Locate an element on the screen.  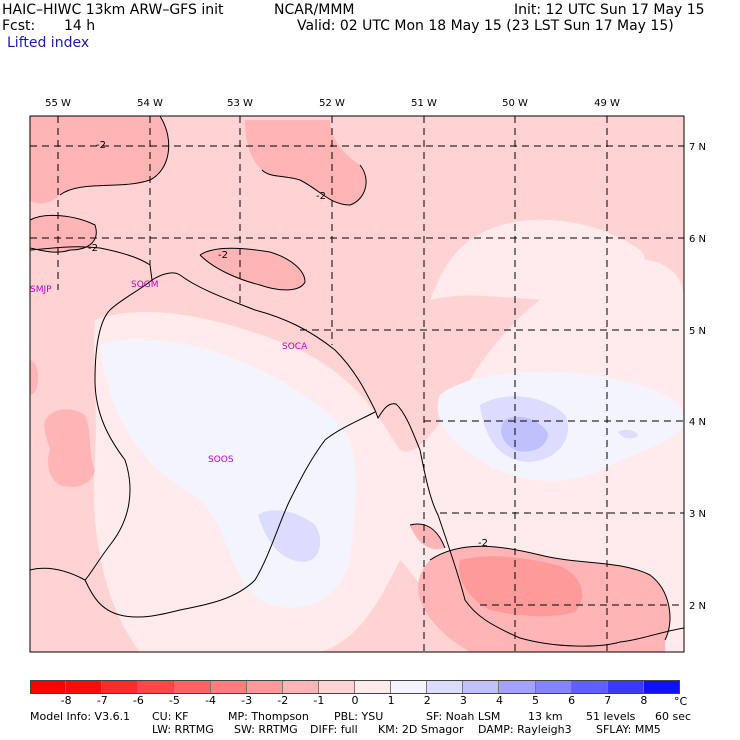
colorbar-tick-label: -2 is located at coordinates (283, 700).